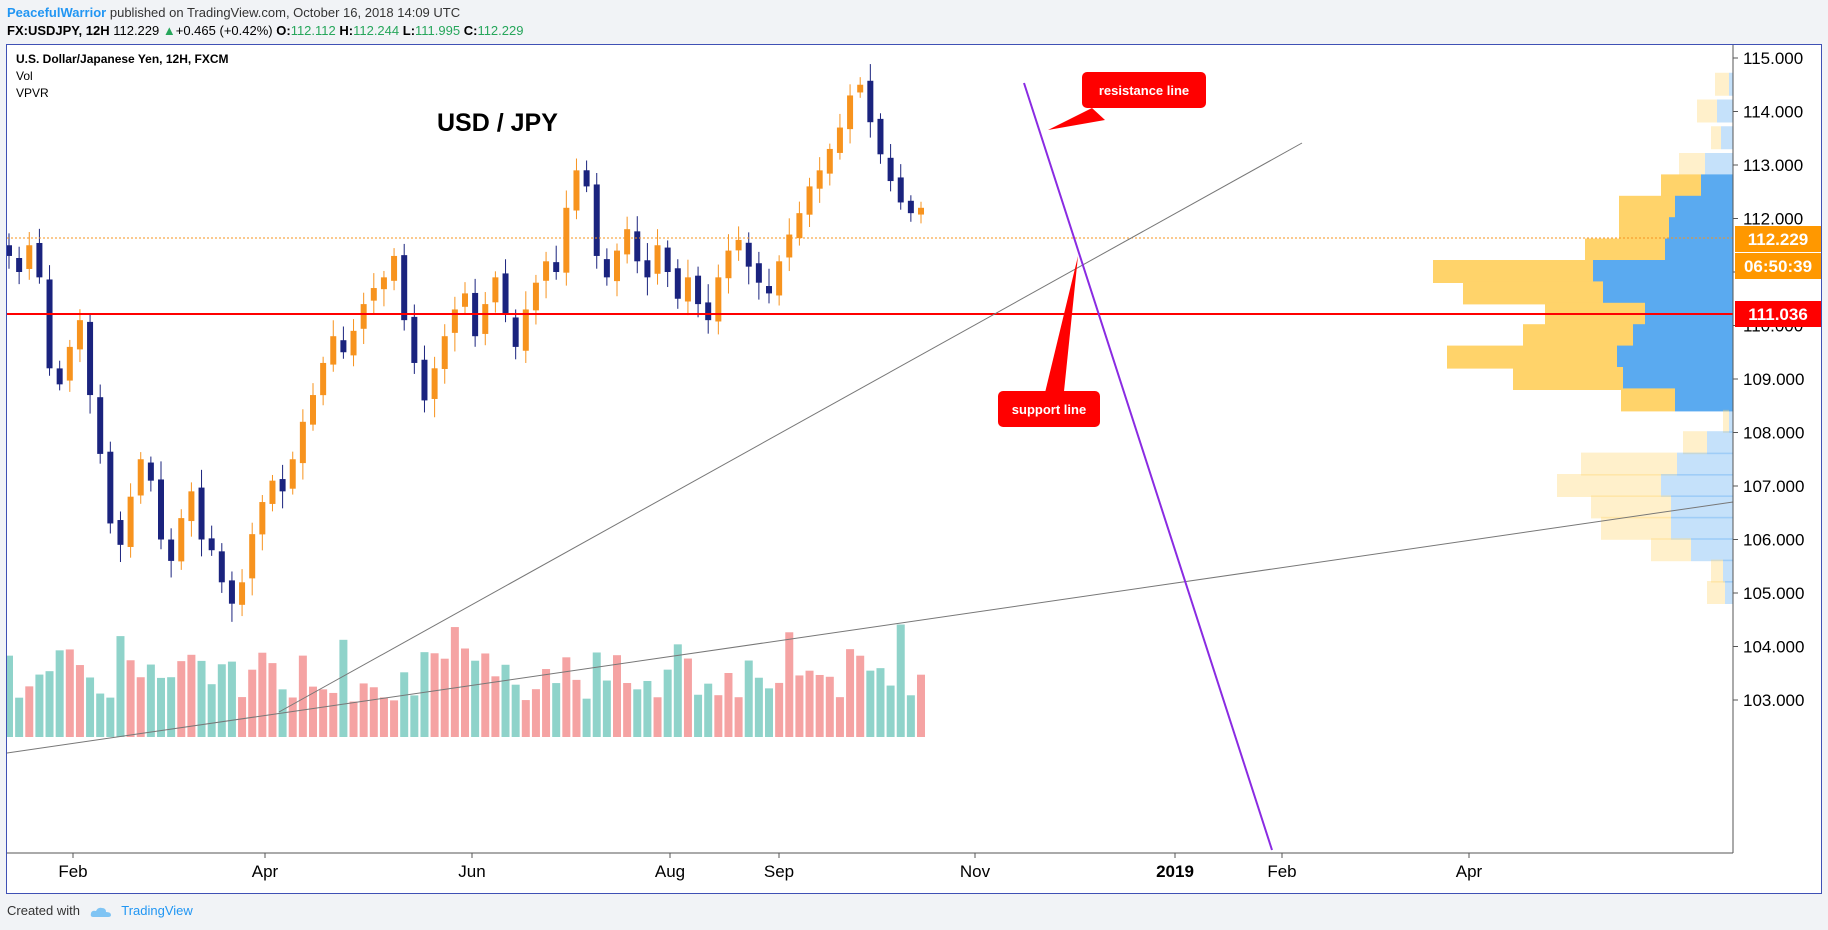  What do you see at coordinates (1148, 466) in the screenshot?
I see `resistance-trendline` at bounding box center [1148, 466].